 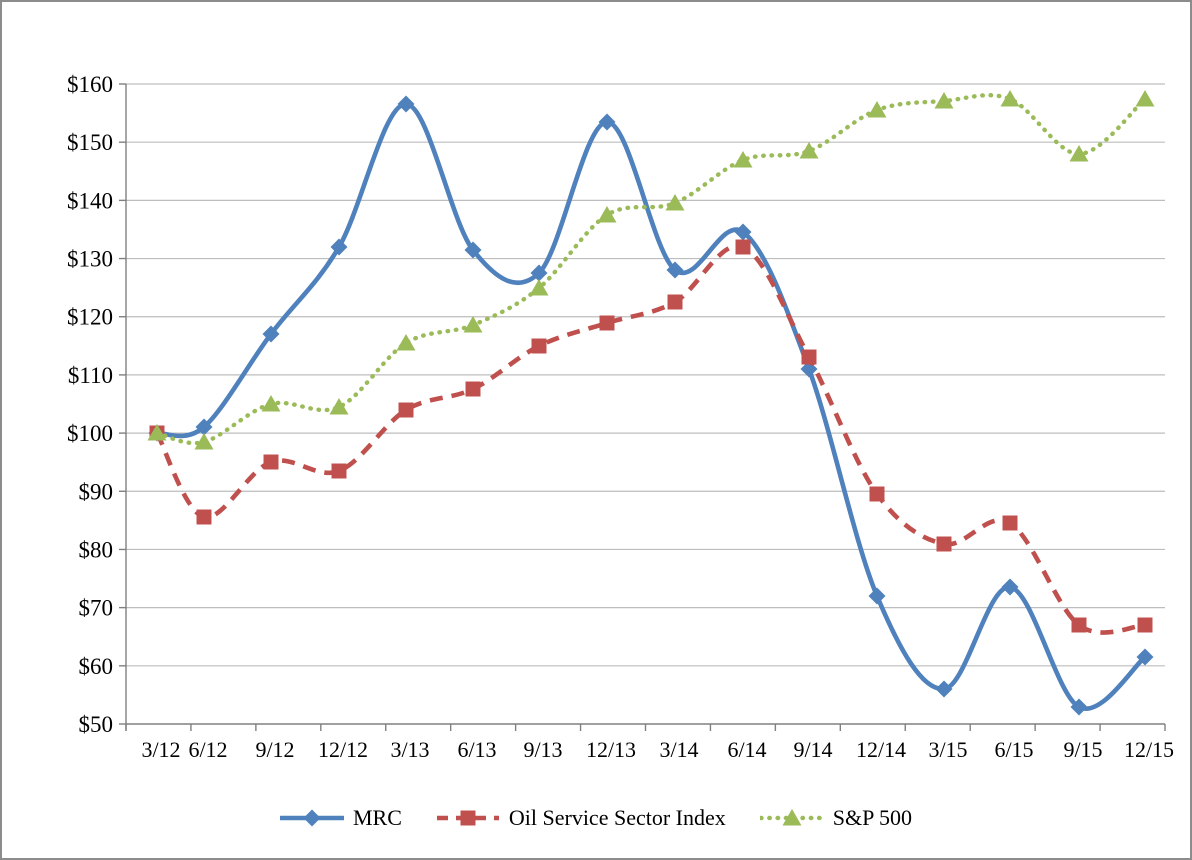 I want to click on x-axis-label: 3/13, so click(x=409, y=749).